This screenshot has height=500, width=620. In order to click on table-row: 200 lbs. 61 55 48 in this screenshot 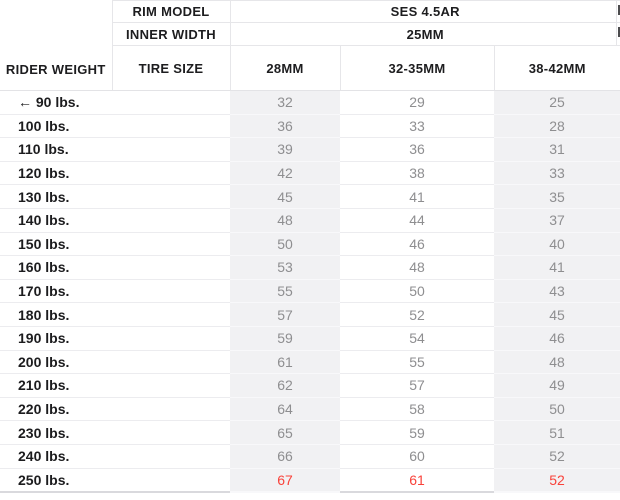, I will do `click(310, 362)`.